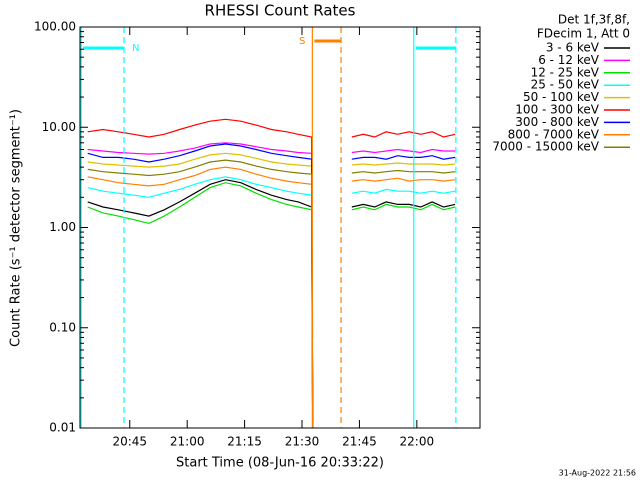 This screenshot has height=480, width=640. I want to click on interval-label: S, so click(302, 41).